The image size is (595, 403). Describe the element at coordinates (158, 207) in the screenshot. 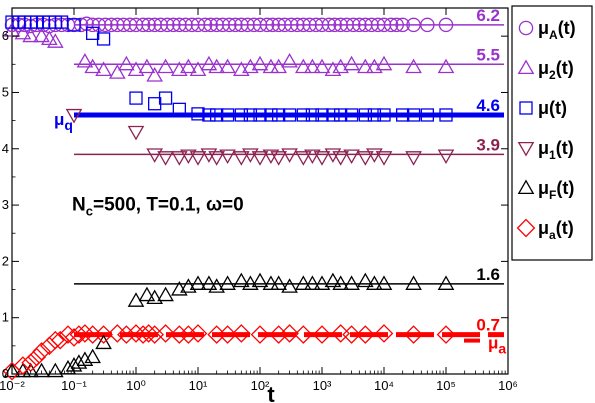

I see `parameter-annotation: Nc=500, T=0.1, ω=0` at that location.